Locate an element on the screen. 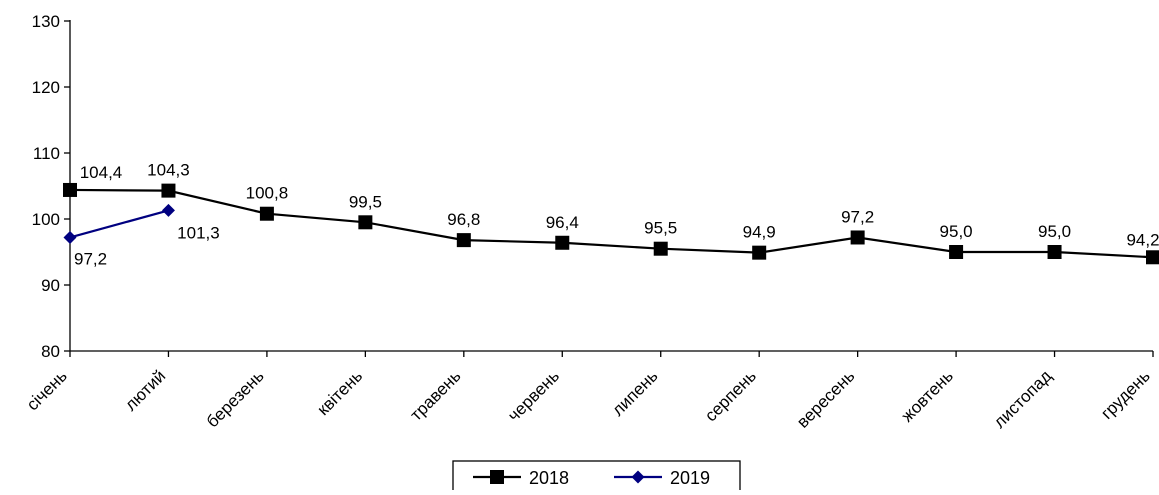  series-line-2019 is located at coordinates (119, 224).